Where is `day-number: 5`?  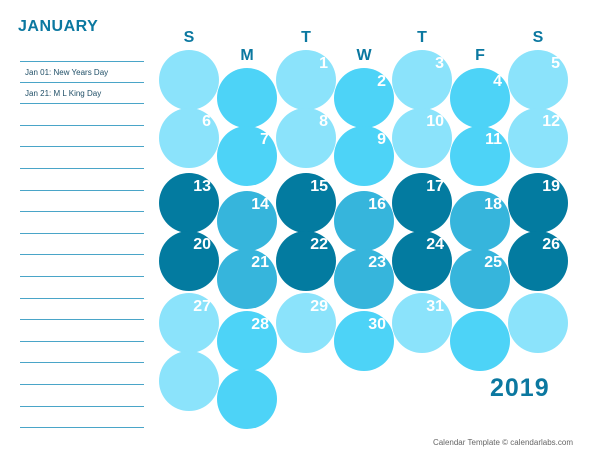 day-number: 5 is located at coordinates (555, 63).